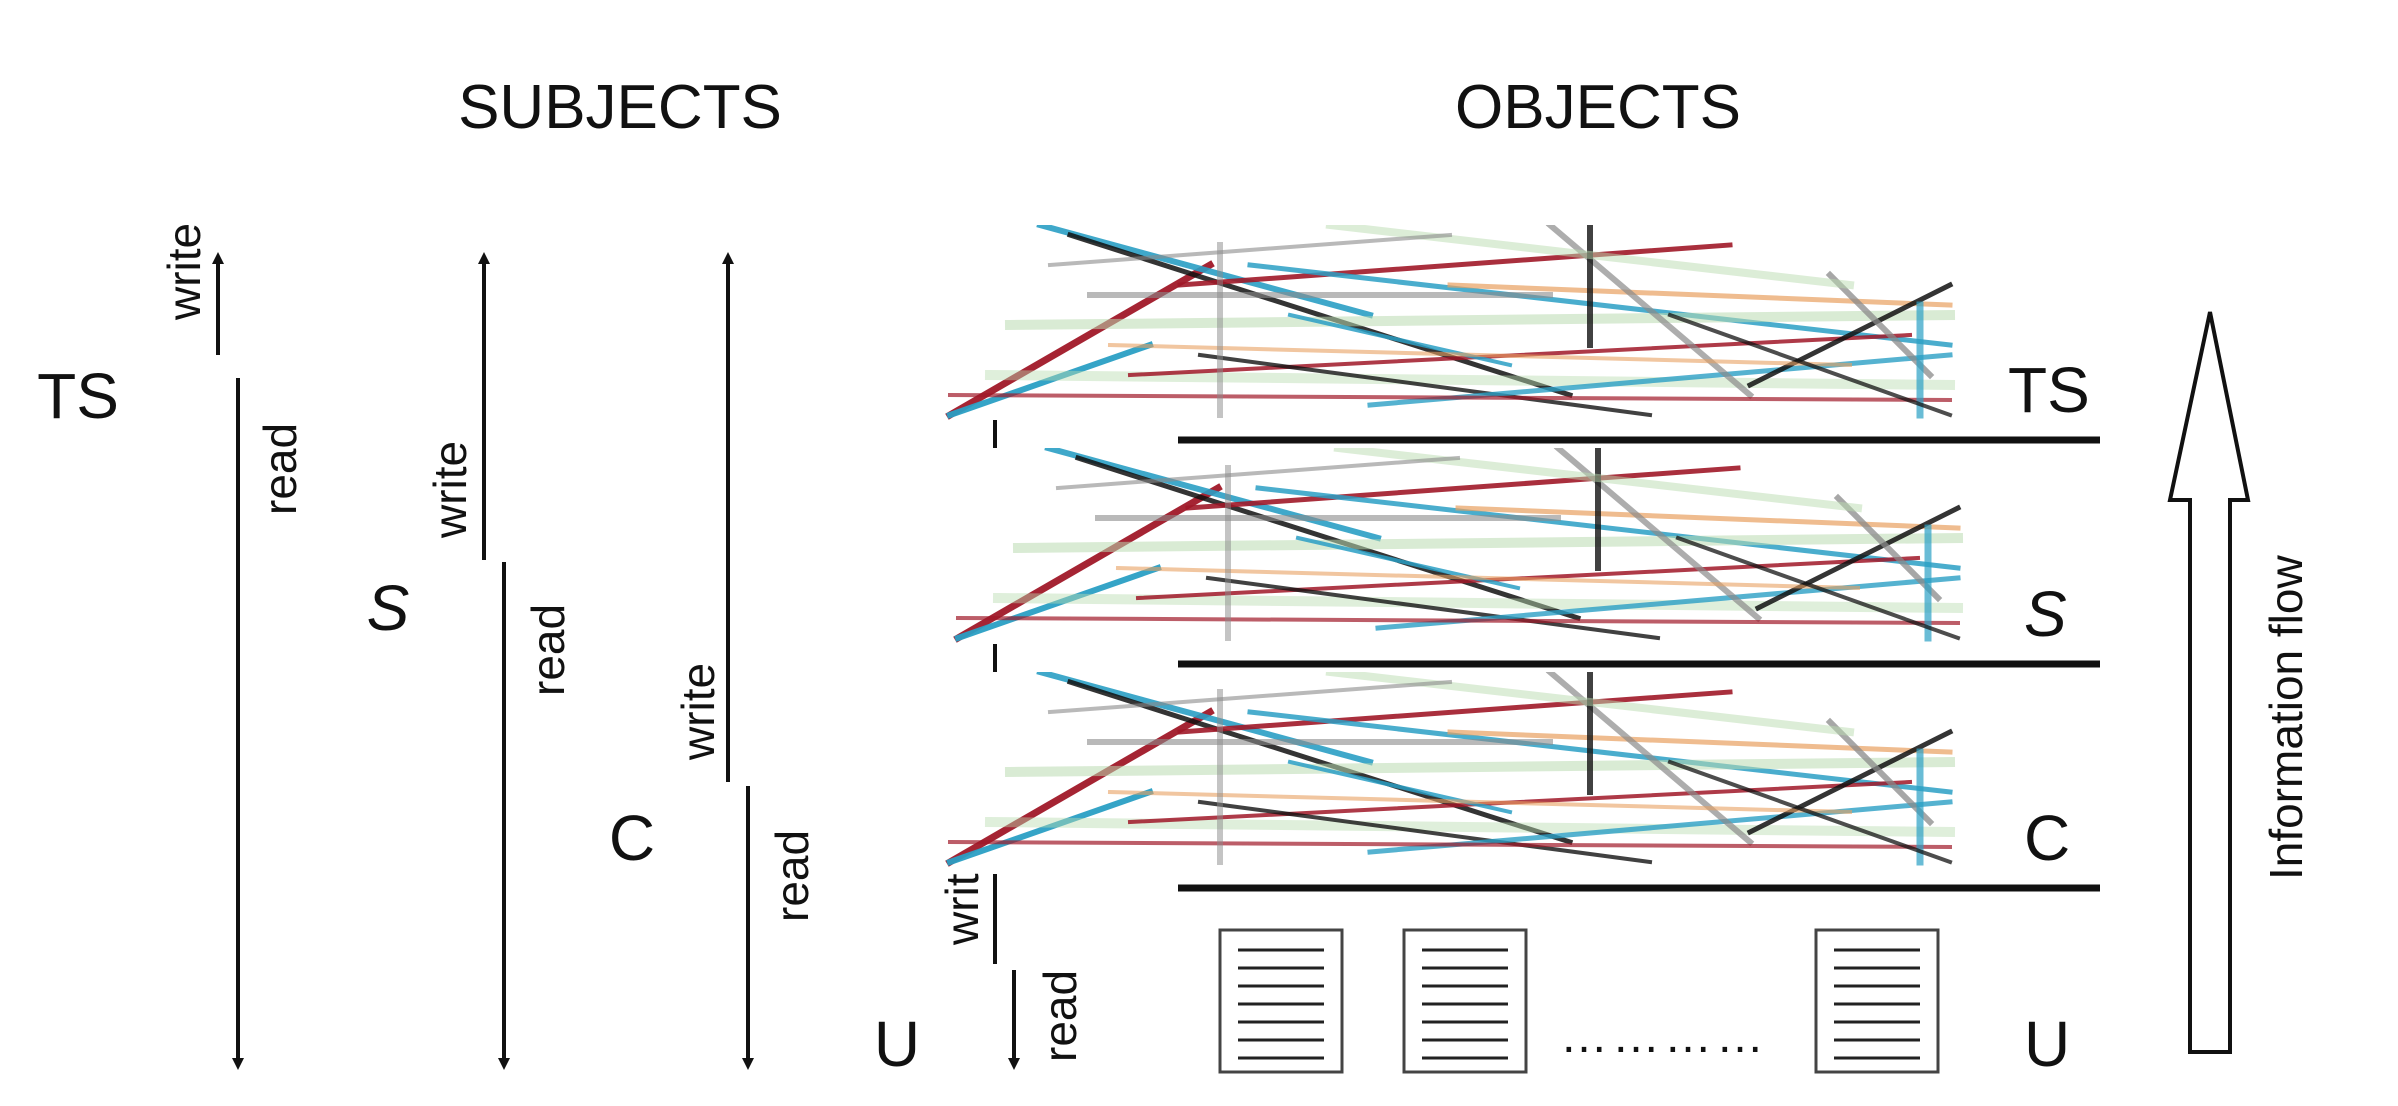  I want to click on object-panel-s, so click(1458, 545).